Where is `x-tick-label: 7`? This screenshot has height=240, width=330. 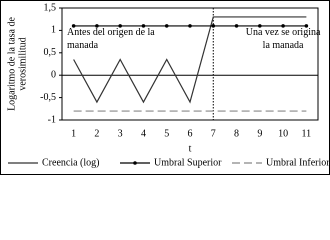
x-tick-label: 7 is located at coordinates (213, 133).